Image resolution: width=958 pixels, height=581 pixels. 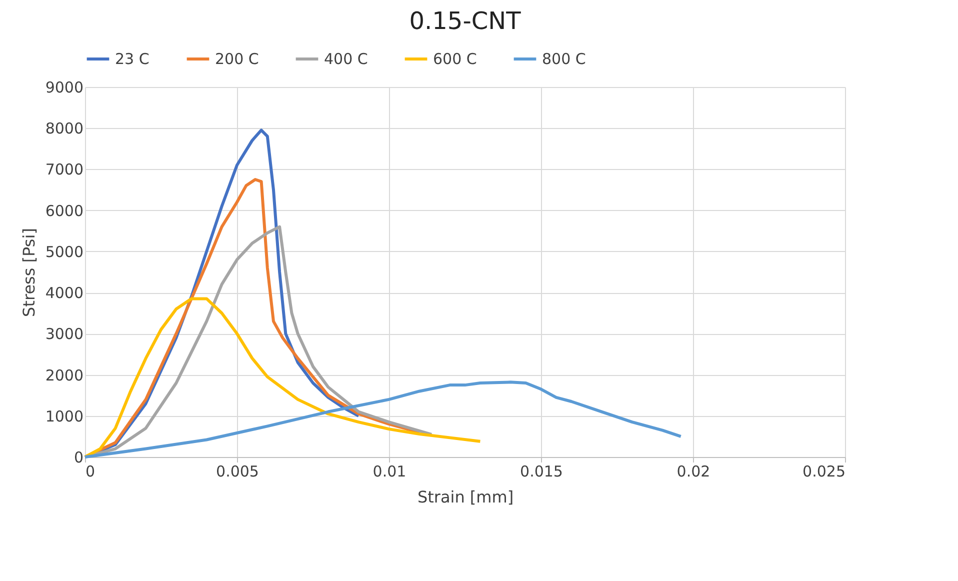 What do you see at coordinates (564, 59) in the screenshot?
I see `legend-label: 800 C` at bounding box center [564, 59].